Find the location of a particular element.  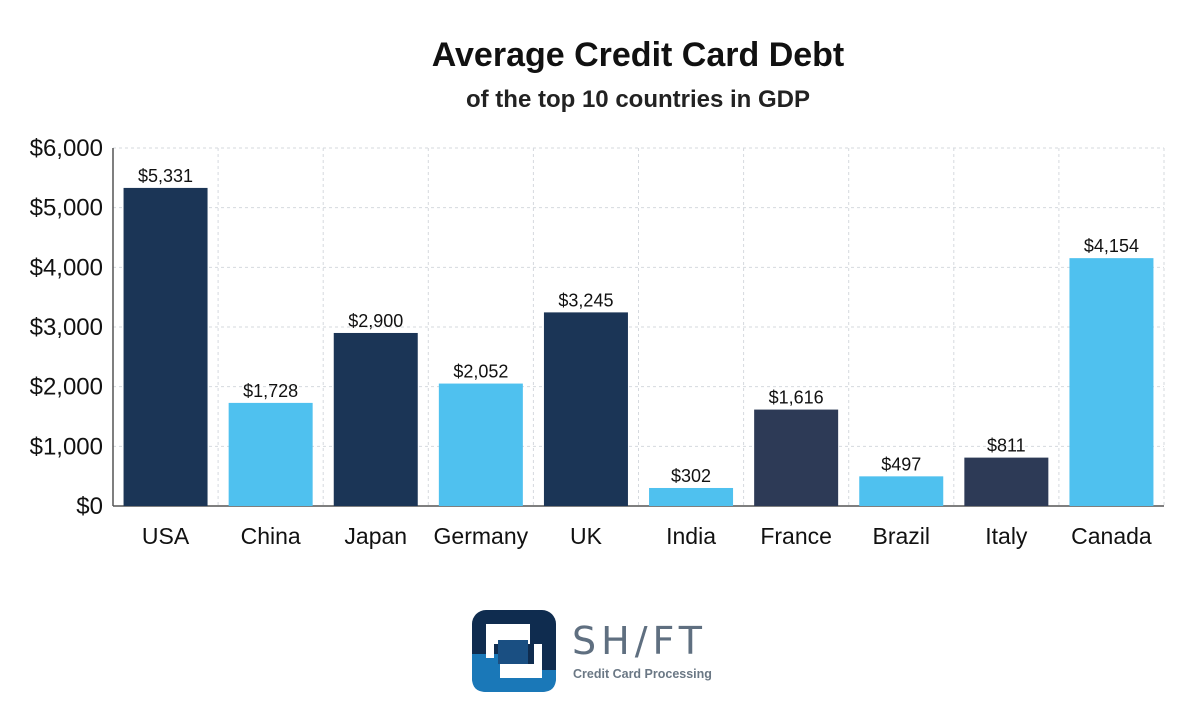

data-label: $5,331 is located at coordinates (165, 176).